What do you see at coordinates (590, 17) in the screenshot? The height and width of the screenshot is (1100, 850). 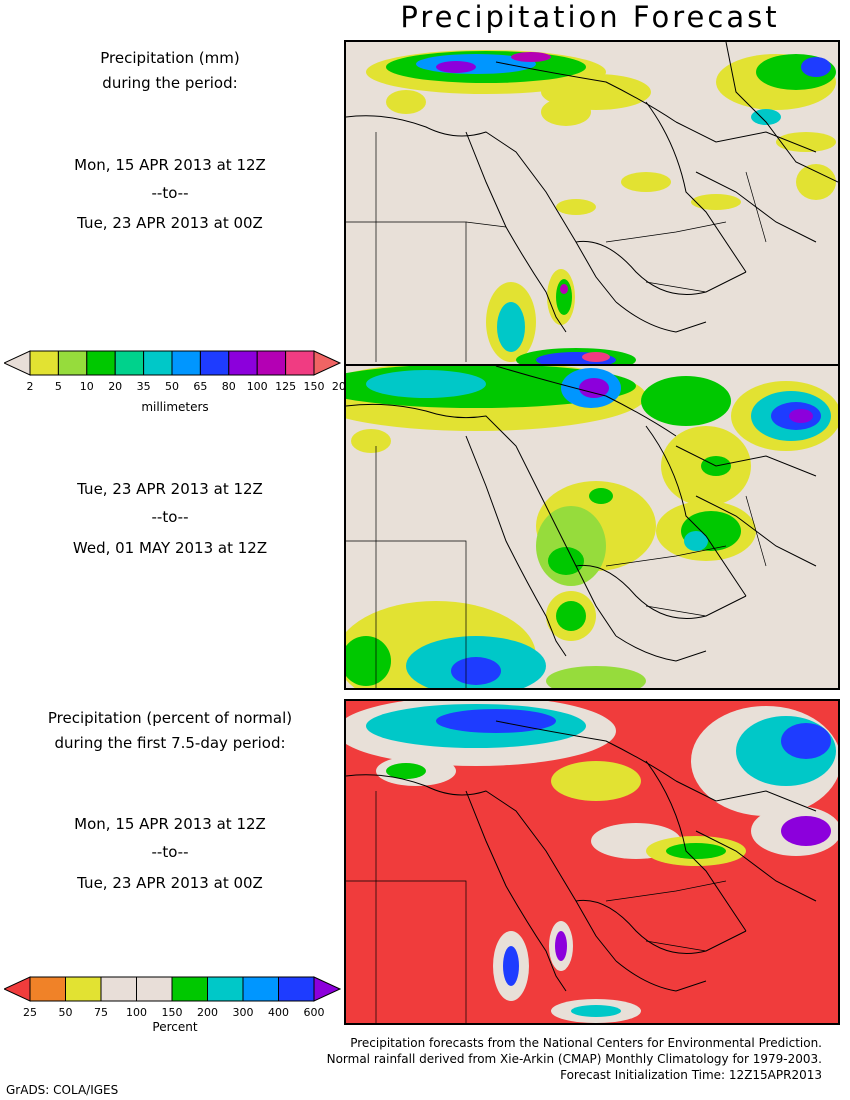 I see `page-title: Precipitation Forecast` at bounding box center [590, 17].